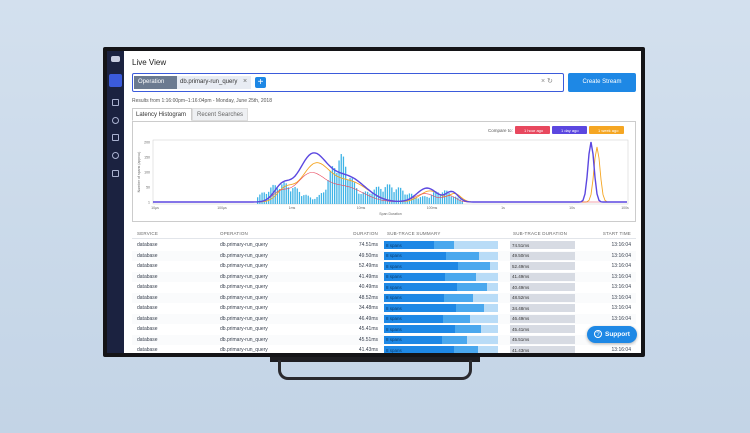  What do you see at coordinates (115, 80) in the screenshot?
I see `nav-active` at bounding box center [115, 80].